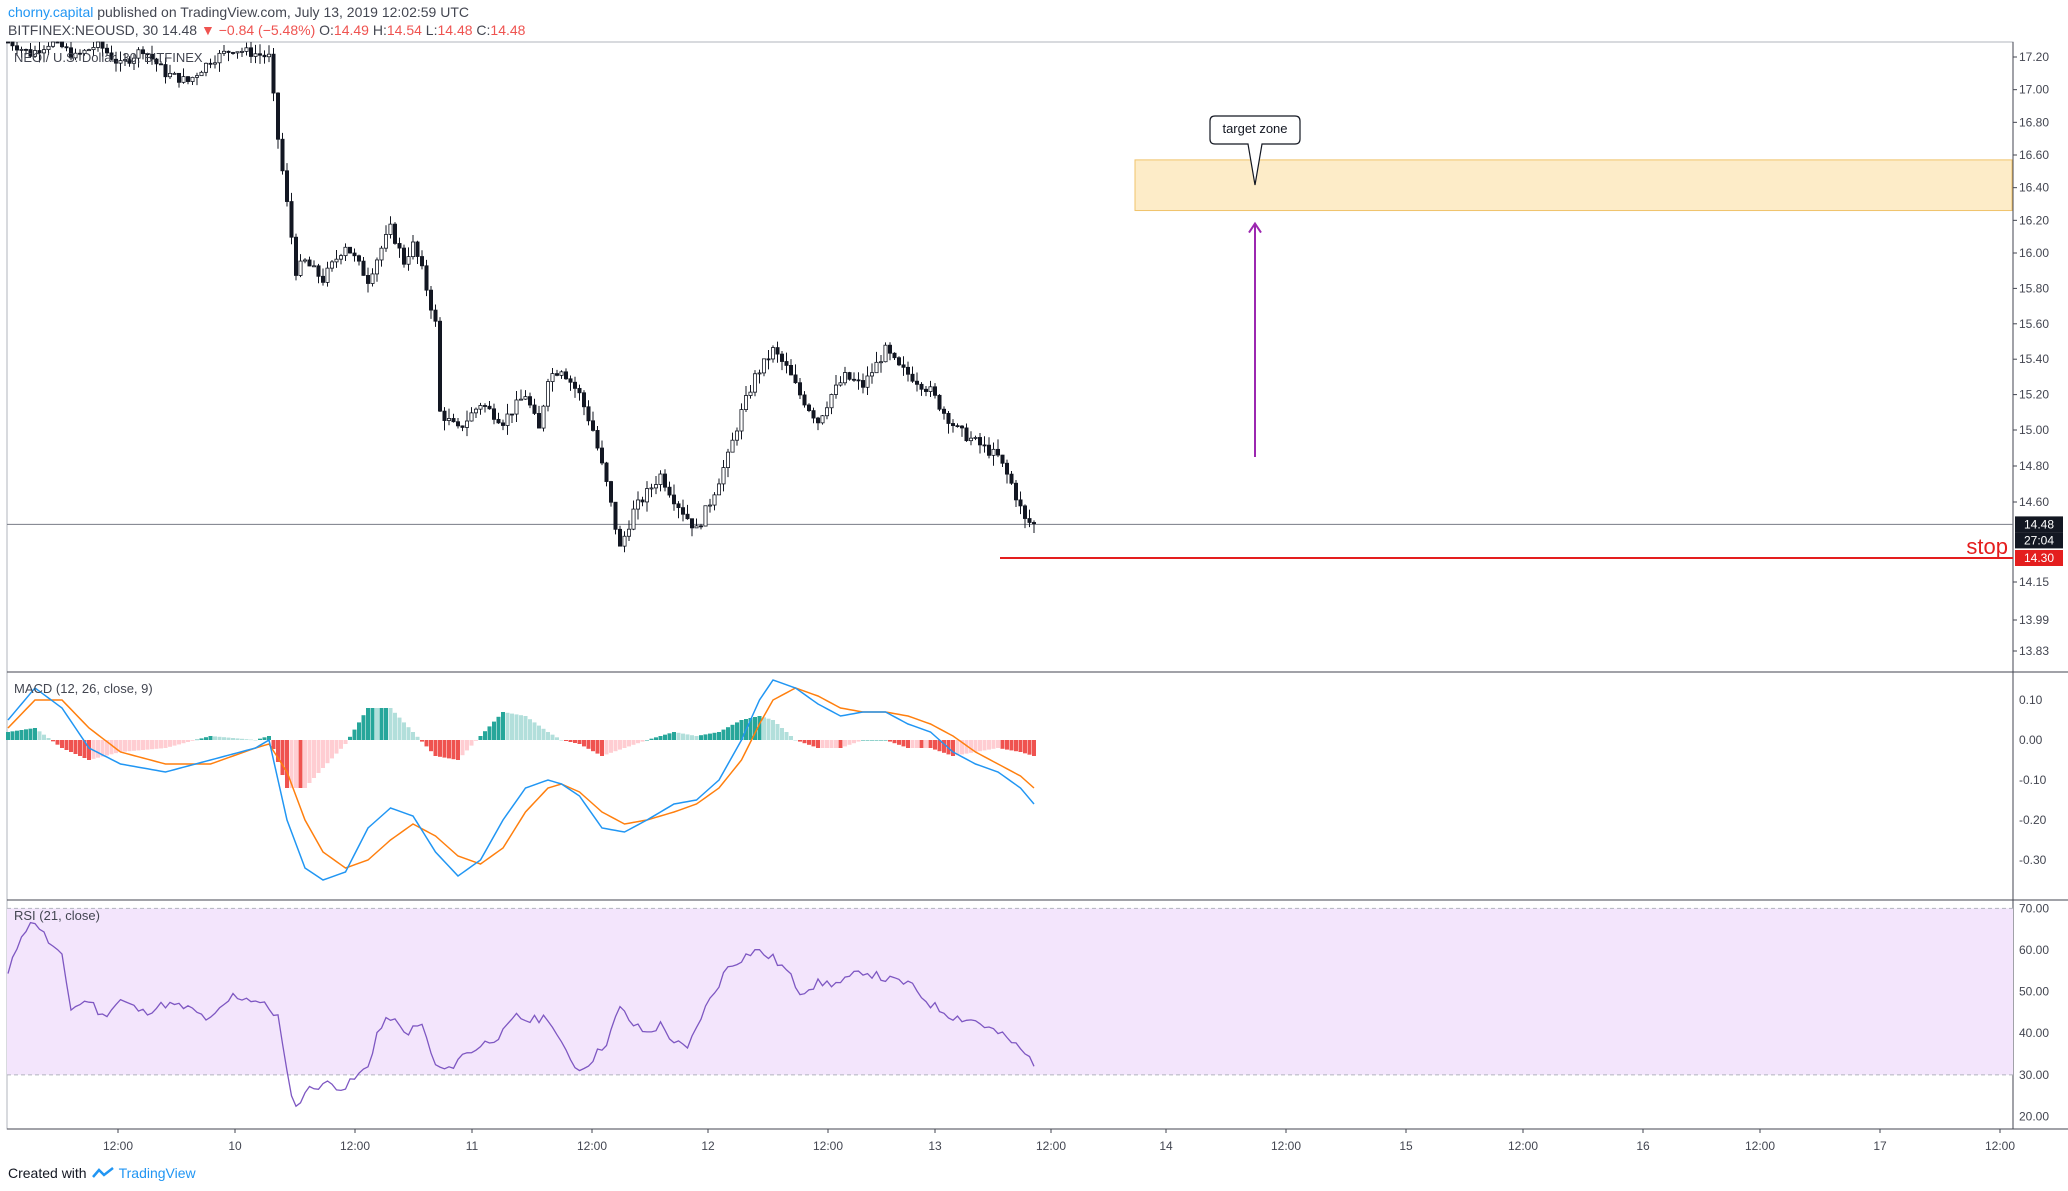 The width and height of the screenshot is (2068, 1191). What do you see at coordinates (157, 1173) in the screenshot?
I see `tradingview-brand: TradingView` at bounding box center [157, 1173].